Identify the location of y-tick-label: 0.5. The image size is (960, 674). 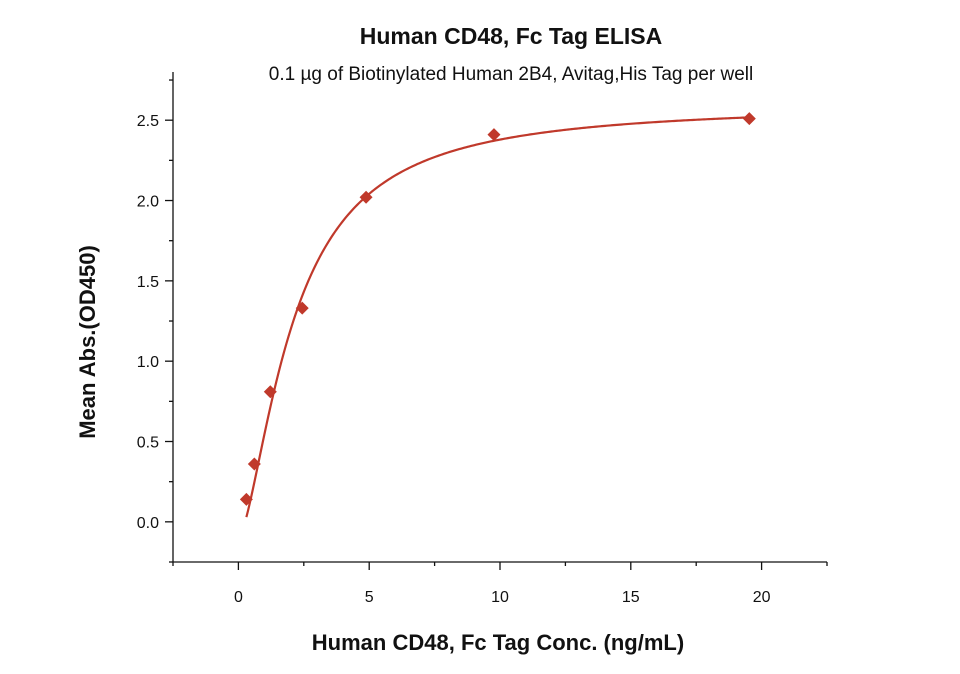
(148, 443).